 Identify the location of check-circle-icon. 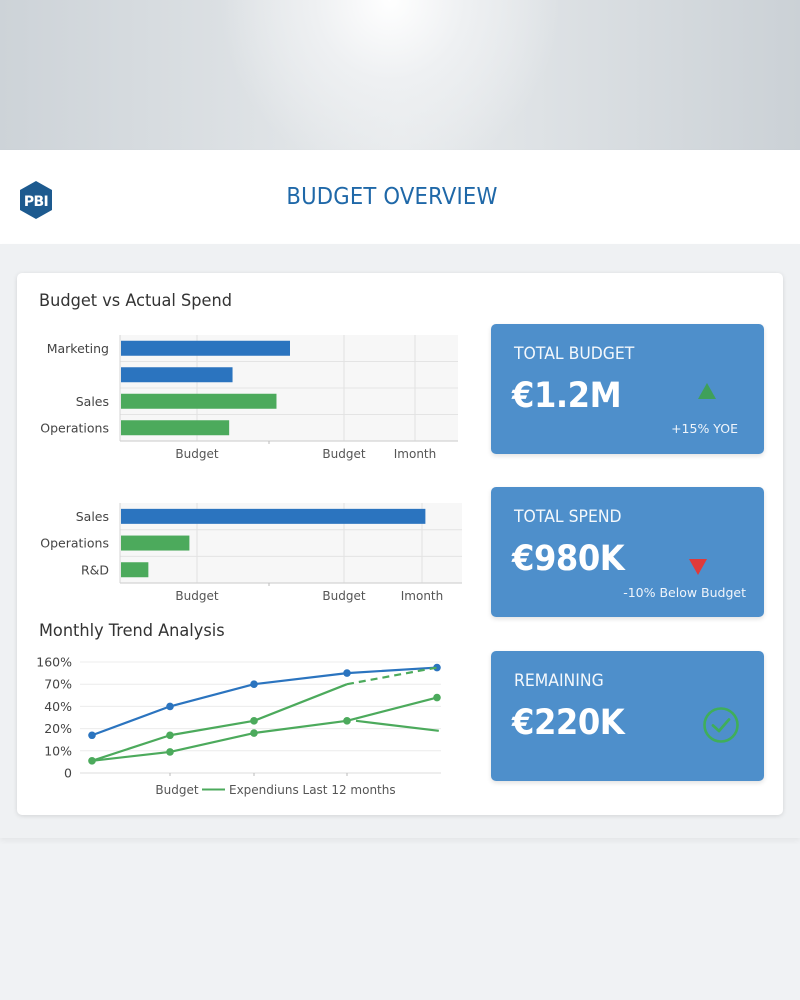
(721, 725).